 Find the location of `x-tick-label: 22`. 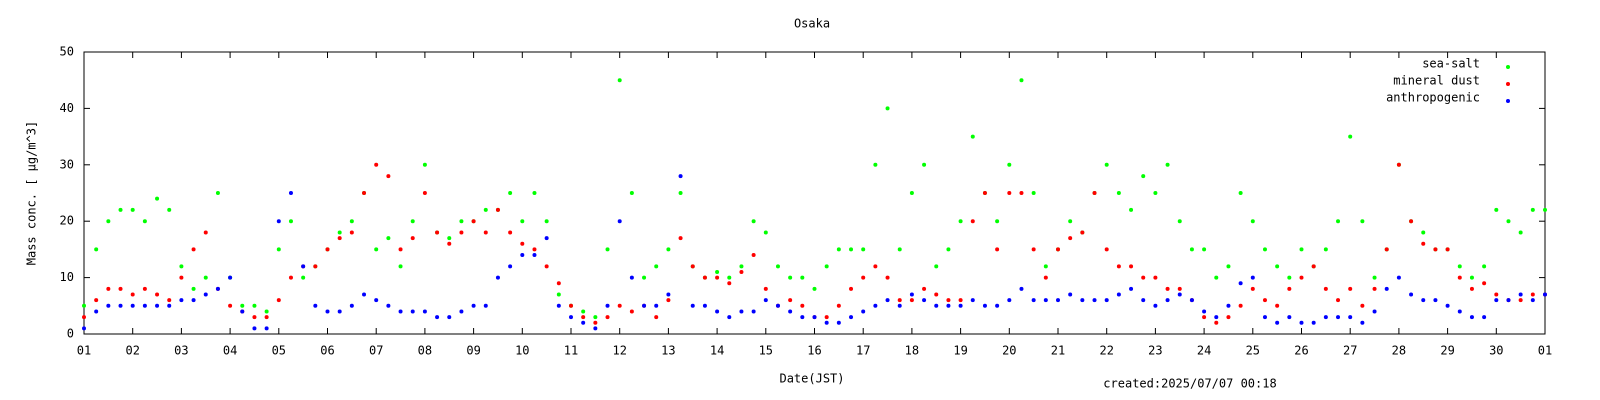

x-tick-label: 22 is located at coordinates (1106, 351).